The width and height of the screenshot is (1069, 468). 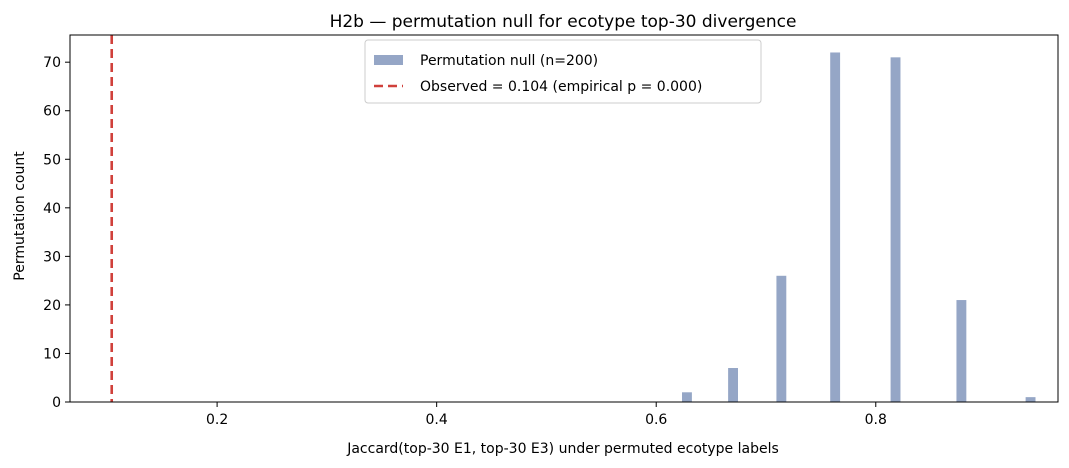 What do you see at coordinates (437, 420) in the screenshot?
I see `x-tick-label: 0.4` at bounding box center [437, 420].